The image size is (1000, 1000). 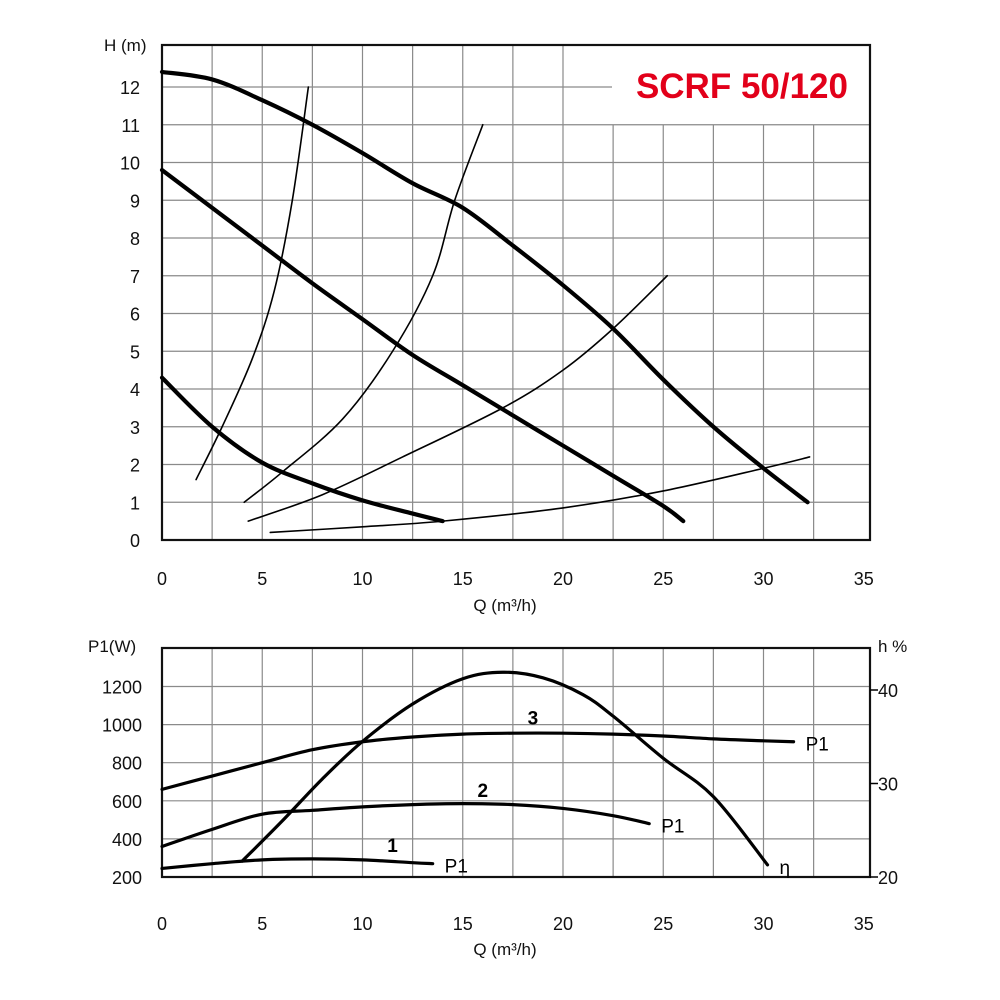 I want to click on y-tick-label: 12, so click(x=130, y=88).